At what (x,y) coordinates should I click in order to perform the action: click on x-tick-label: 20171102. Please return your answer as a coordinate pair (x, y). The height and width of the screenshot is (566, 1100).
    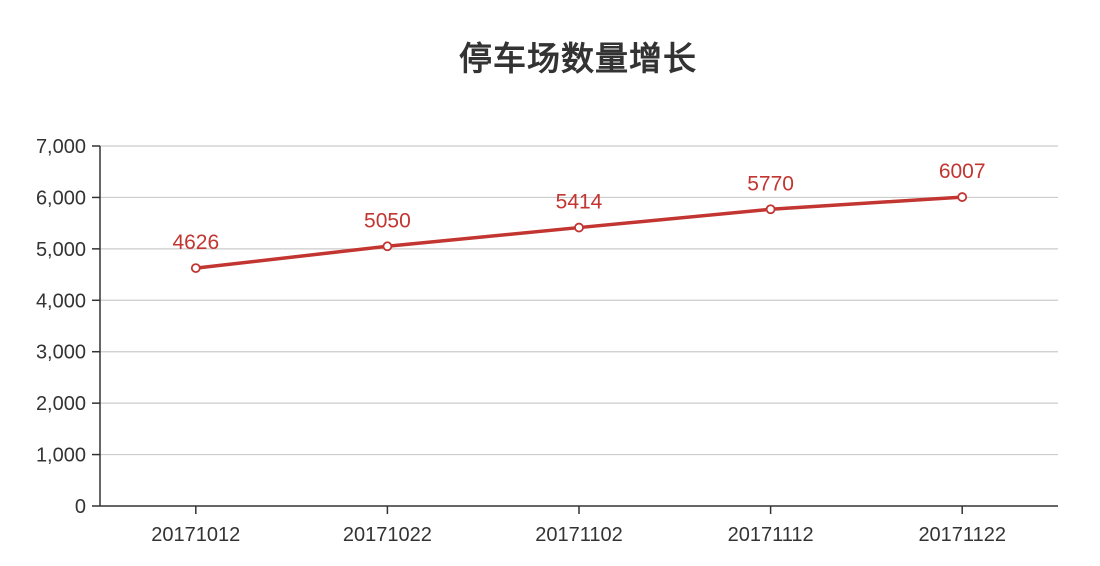
    Looking at the image, I should click on (579, 535).